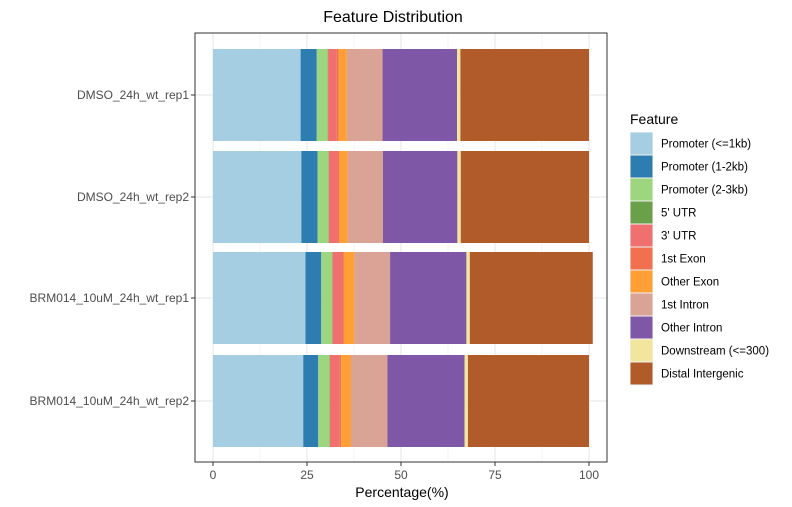  Describe the element at coordinates (393, 17) in the screenshot. I see `chart-title: Feature Distribution` at that location.